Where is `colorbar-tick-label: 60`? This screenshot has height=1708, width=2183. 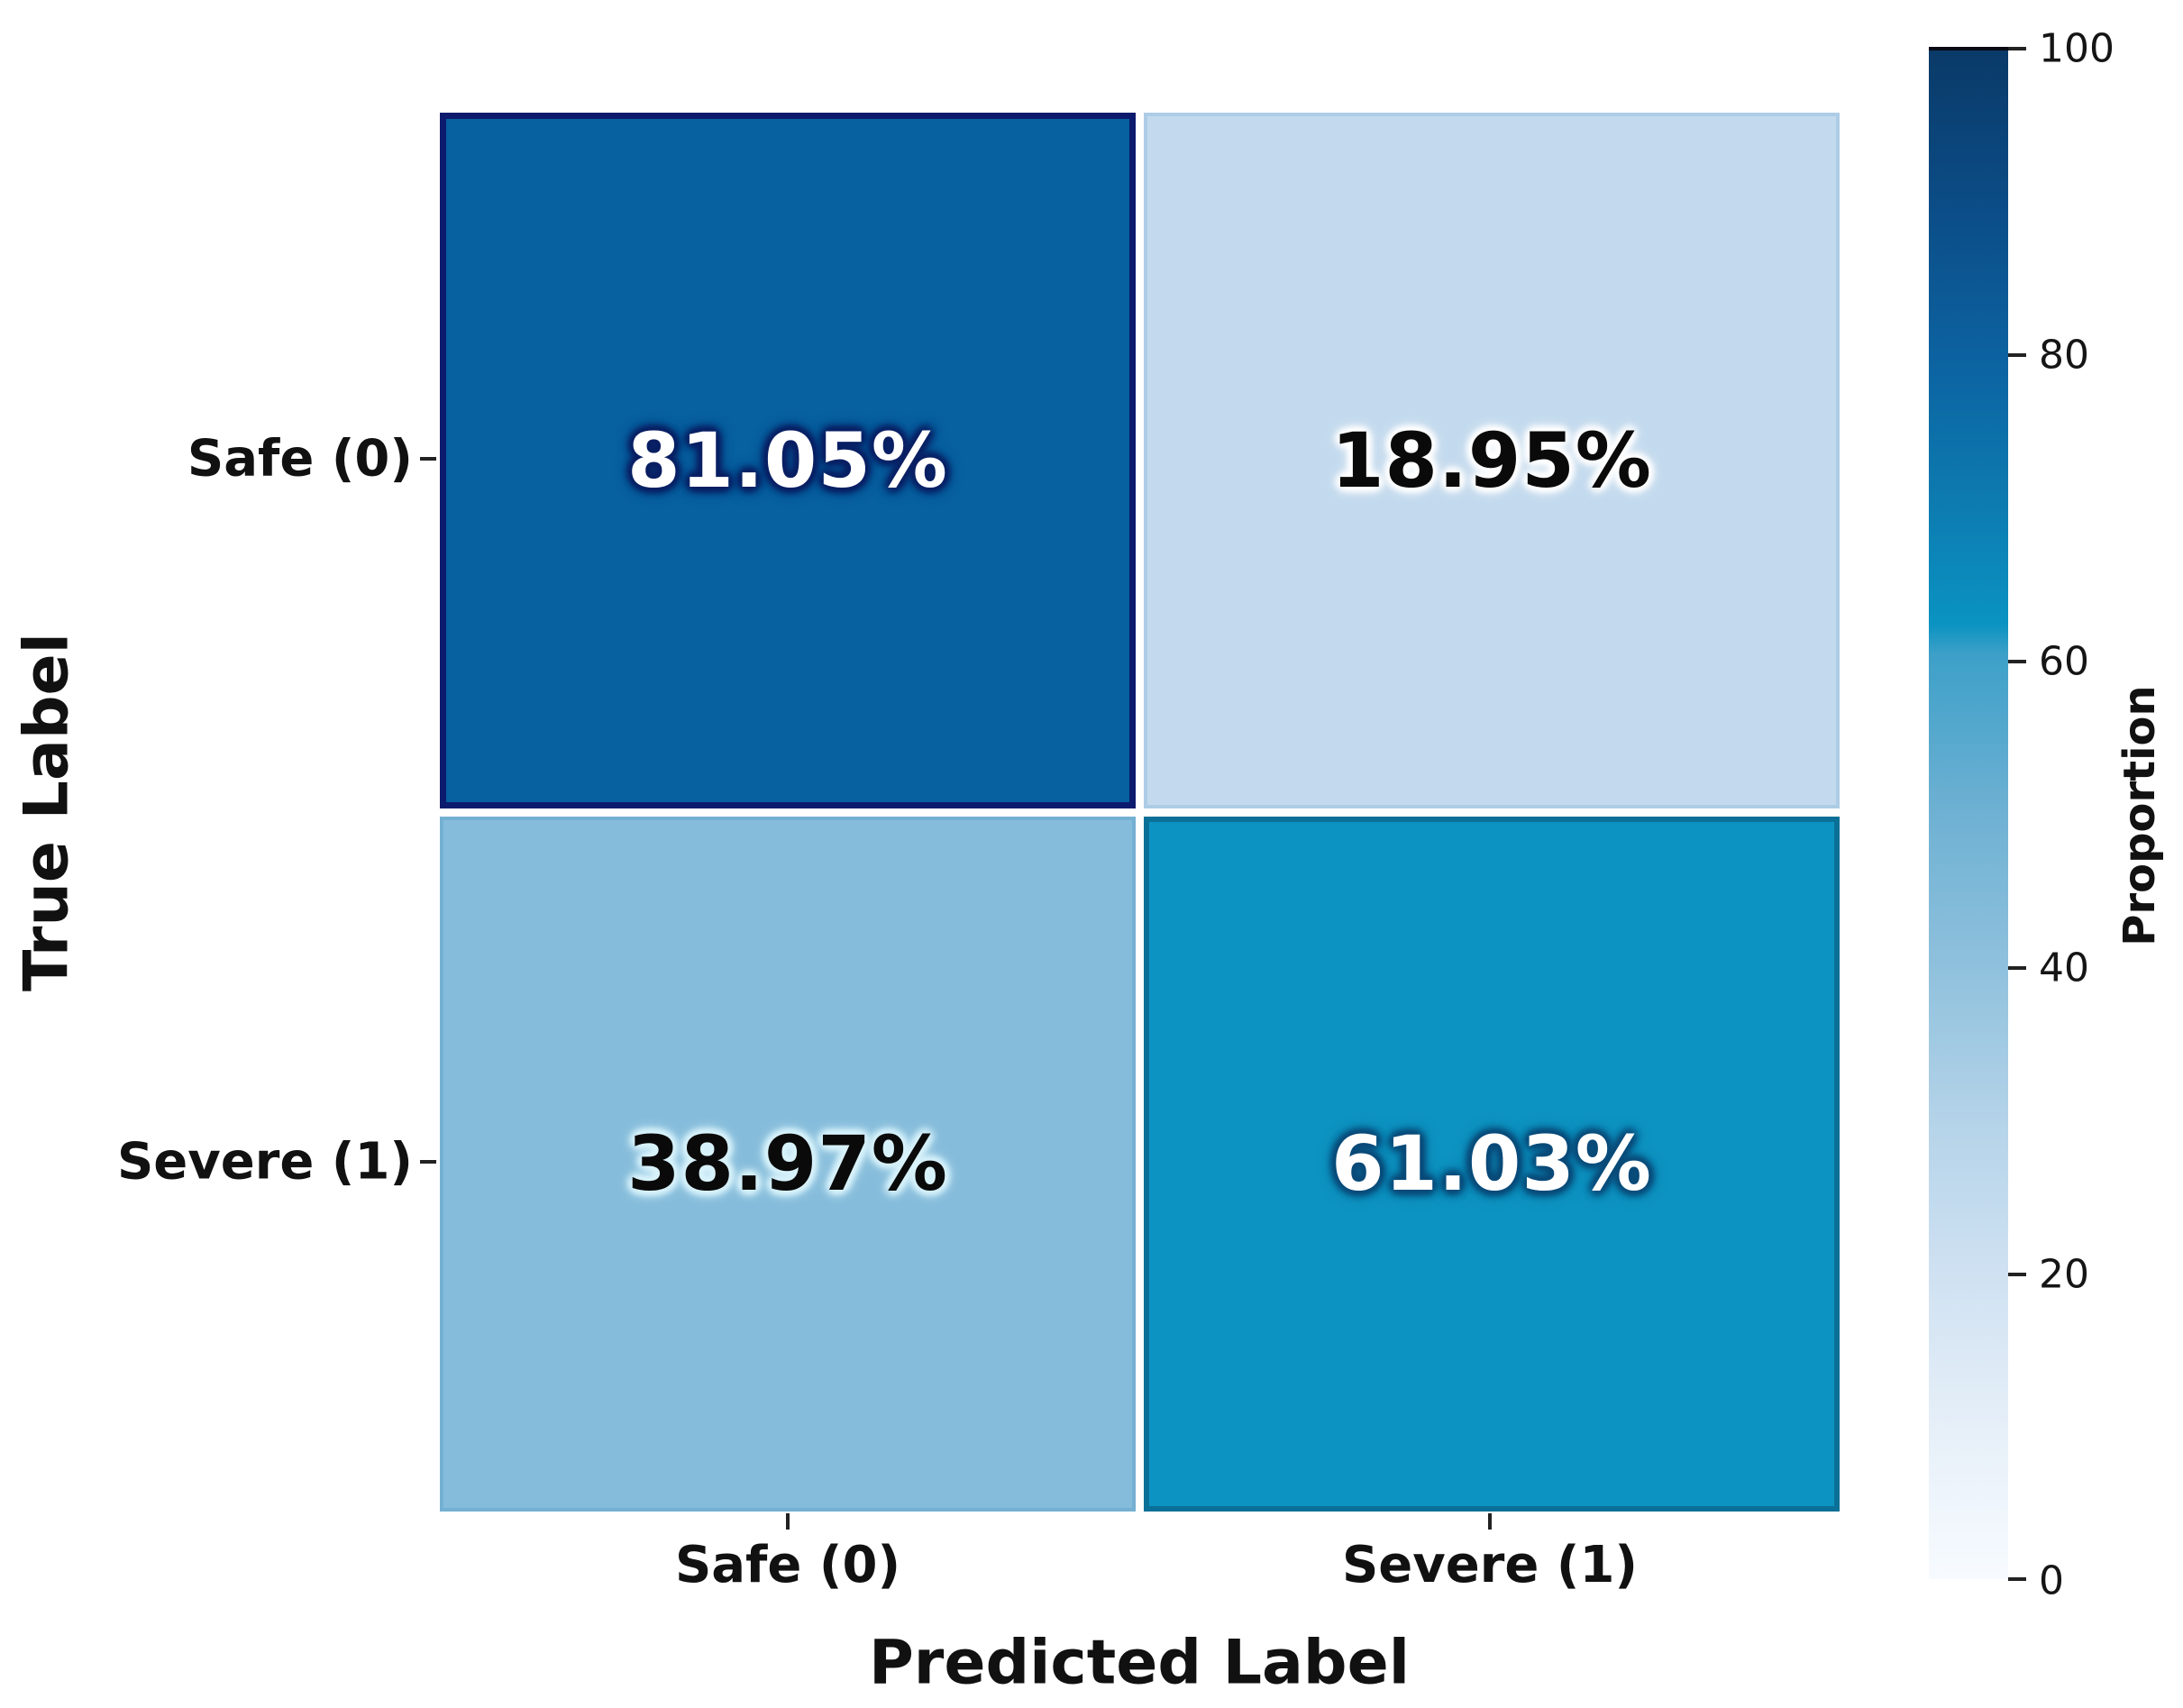
colorbar-tick-label: 60 is located at coordinates (2064, 661).